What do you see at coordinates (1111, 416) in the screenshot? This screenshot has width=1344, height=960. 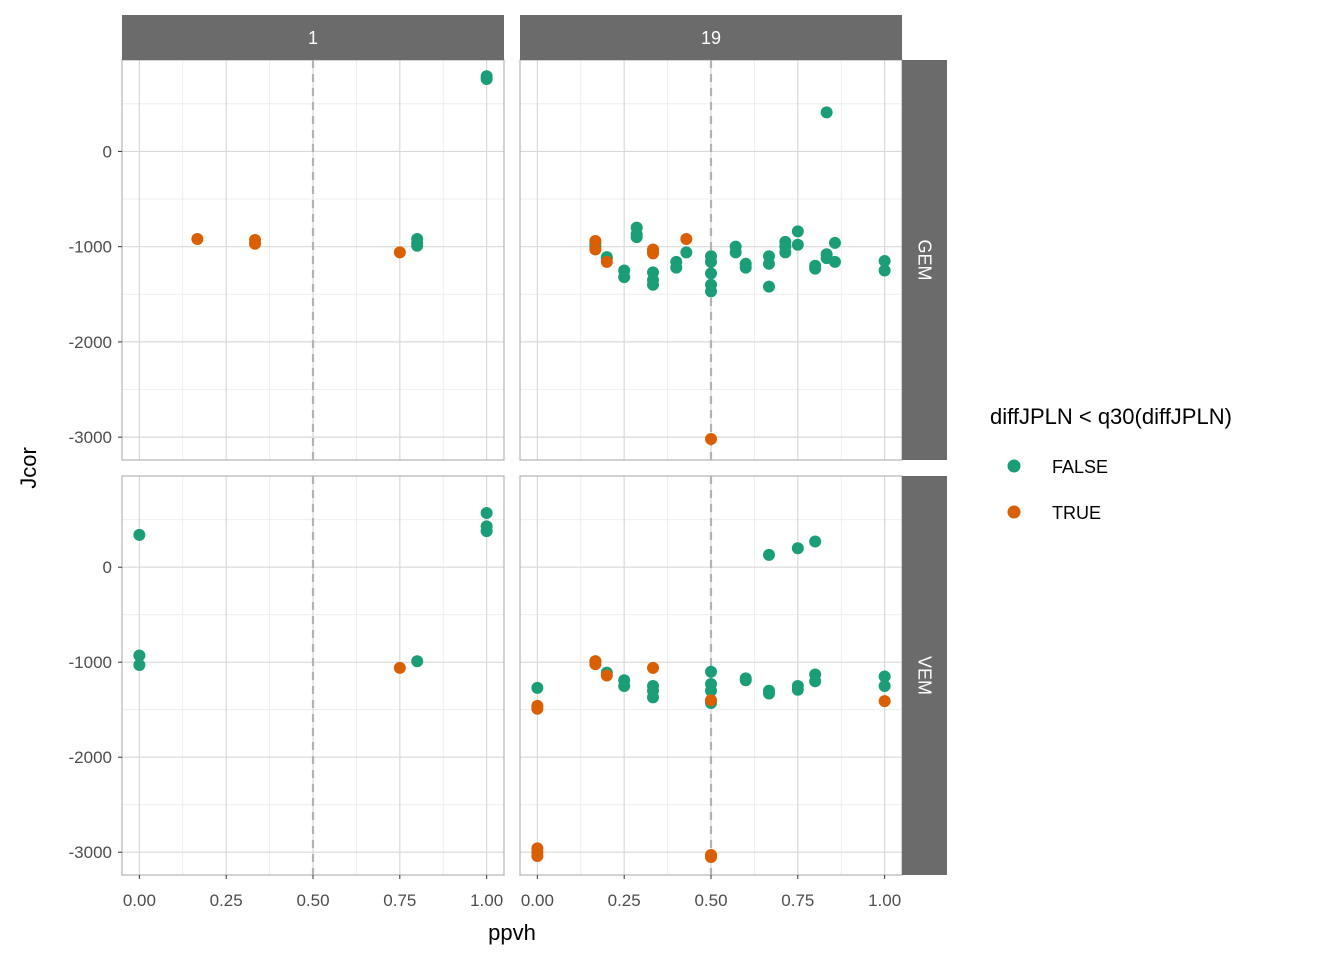 I see `legend-title: diffJPLN < q30(diffJPLN)` at bounding box center [1111, 416].